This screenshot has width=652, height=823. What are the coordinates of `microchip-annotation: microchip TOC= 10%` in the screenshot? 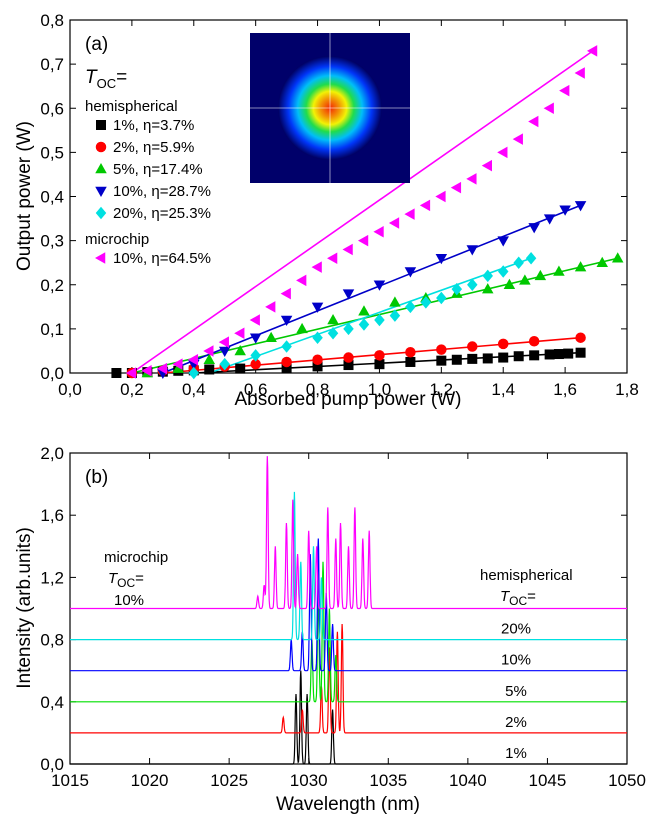 It's located at (136, 579).